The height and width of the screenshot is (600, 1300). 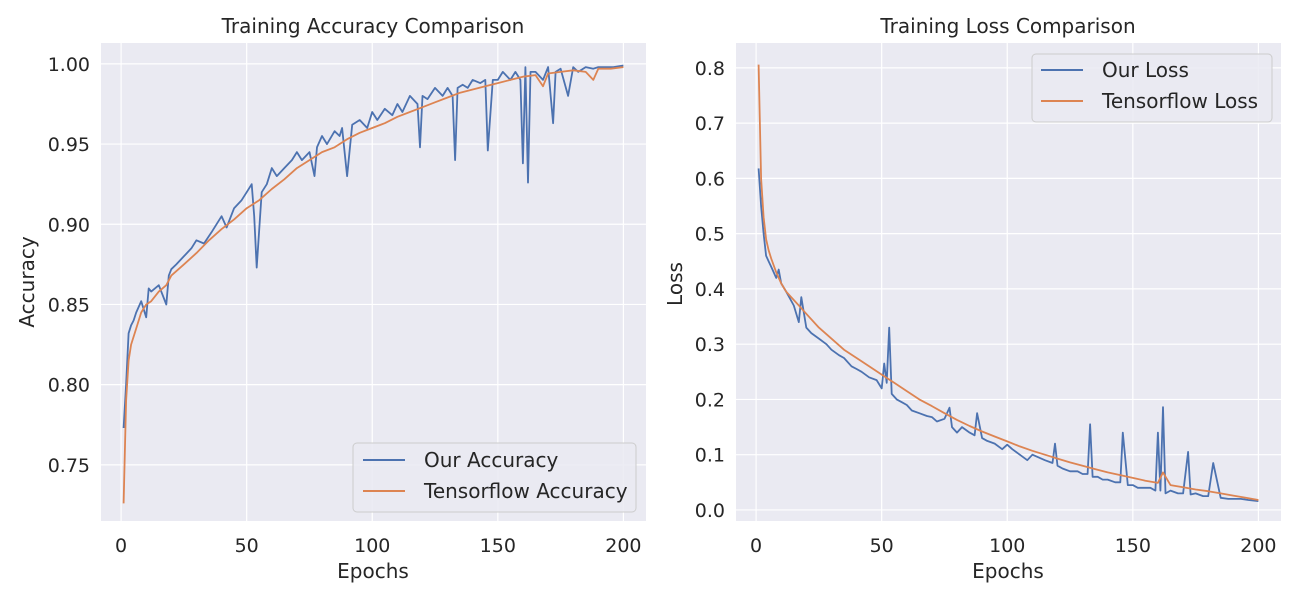 What do you see at coordinates (710, 69) in the screenshot?
I see `loss-y-tick-label: 0.8` at bounding box center [710, 69].